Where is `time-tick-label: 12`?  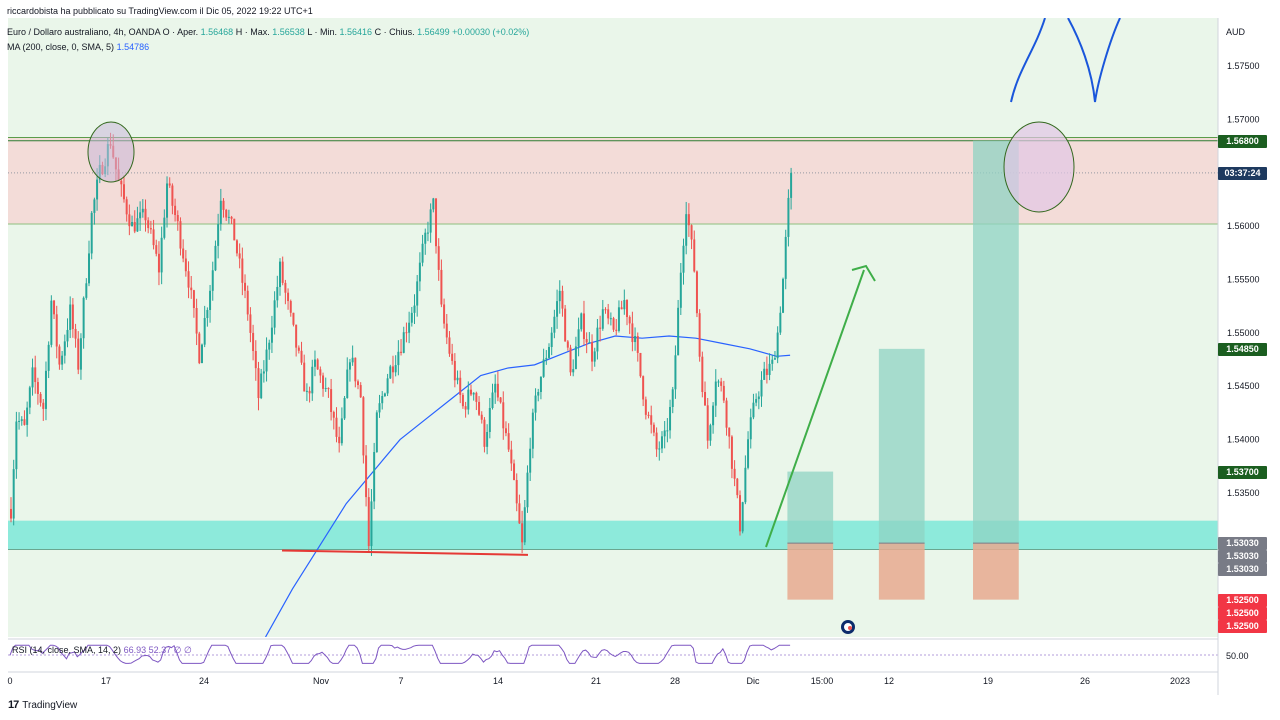
time-tick-label: 12 is located at coordinates (889, 681).